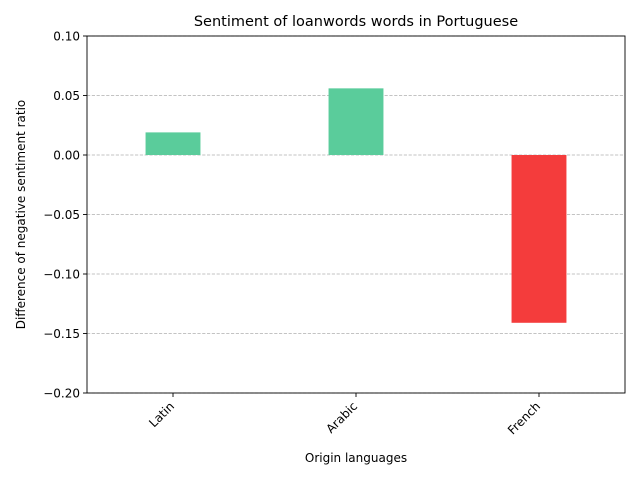 The width and height of the screenshot is (640, 480). Describe the element at coordinates (356, 458) in the screenshot. I see `x-axis-label: Origin languages` at that location.